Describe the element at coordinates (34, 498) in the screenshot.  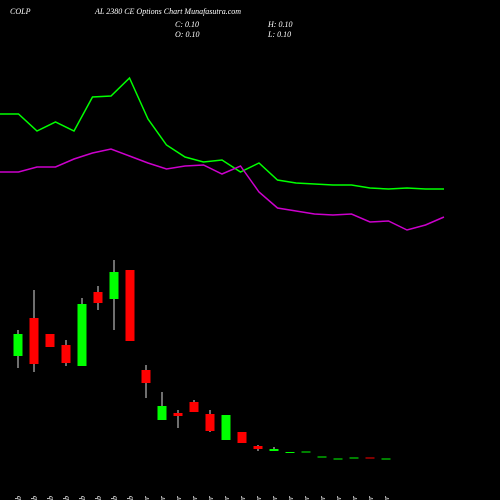
I see `x-tick-label: 19 Feb` at that location.